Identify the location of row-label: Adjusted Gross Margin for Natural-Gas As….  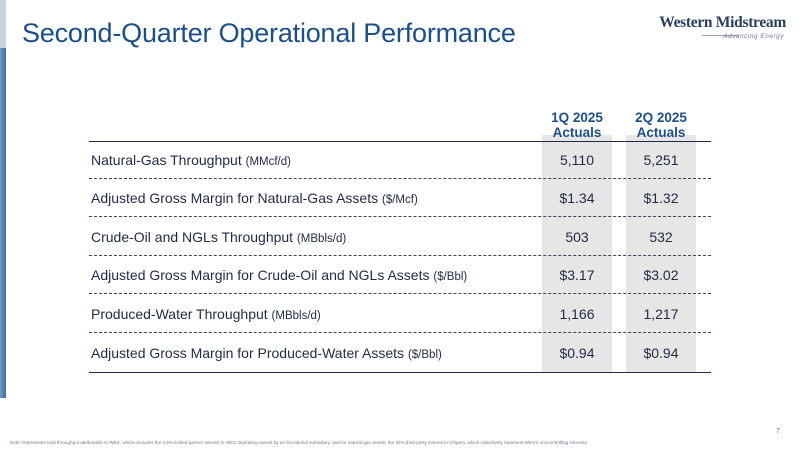
(254, 198).